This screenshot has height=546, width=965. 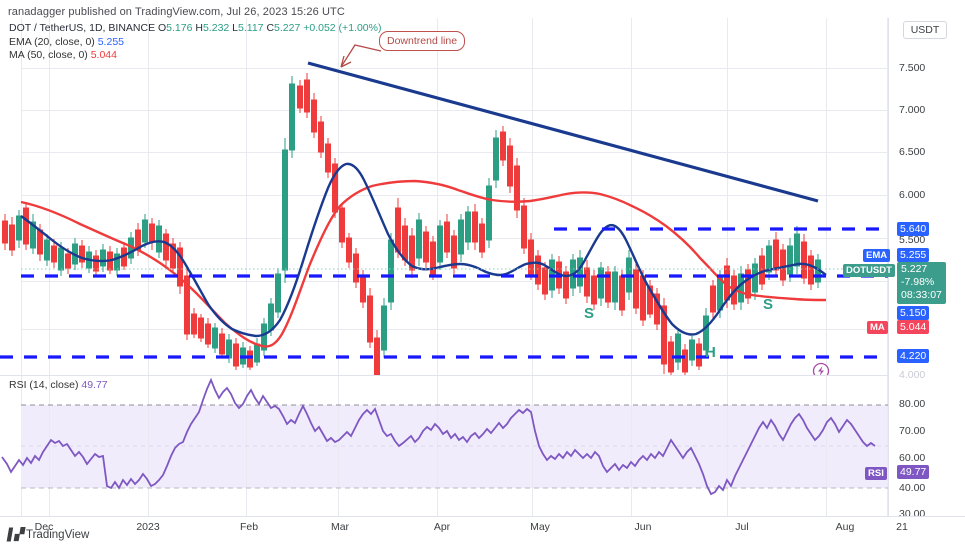 I want to click on axis-badge-last-price: 5.227 -7.98% 08:33:07, so click(x=921, y=283).